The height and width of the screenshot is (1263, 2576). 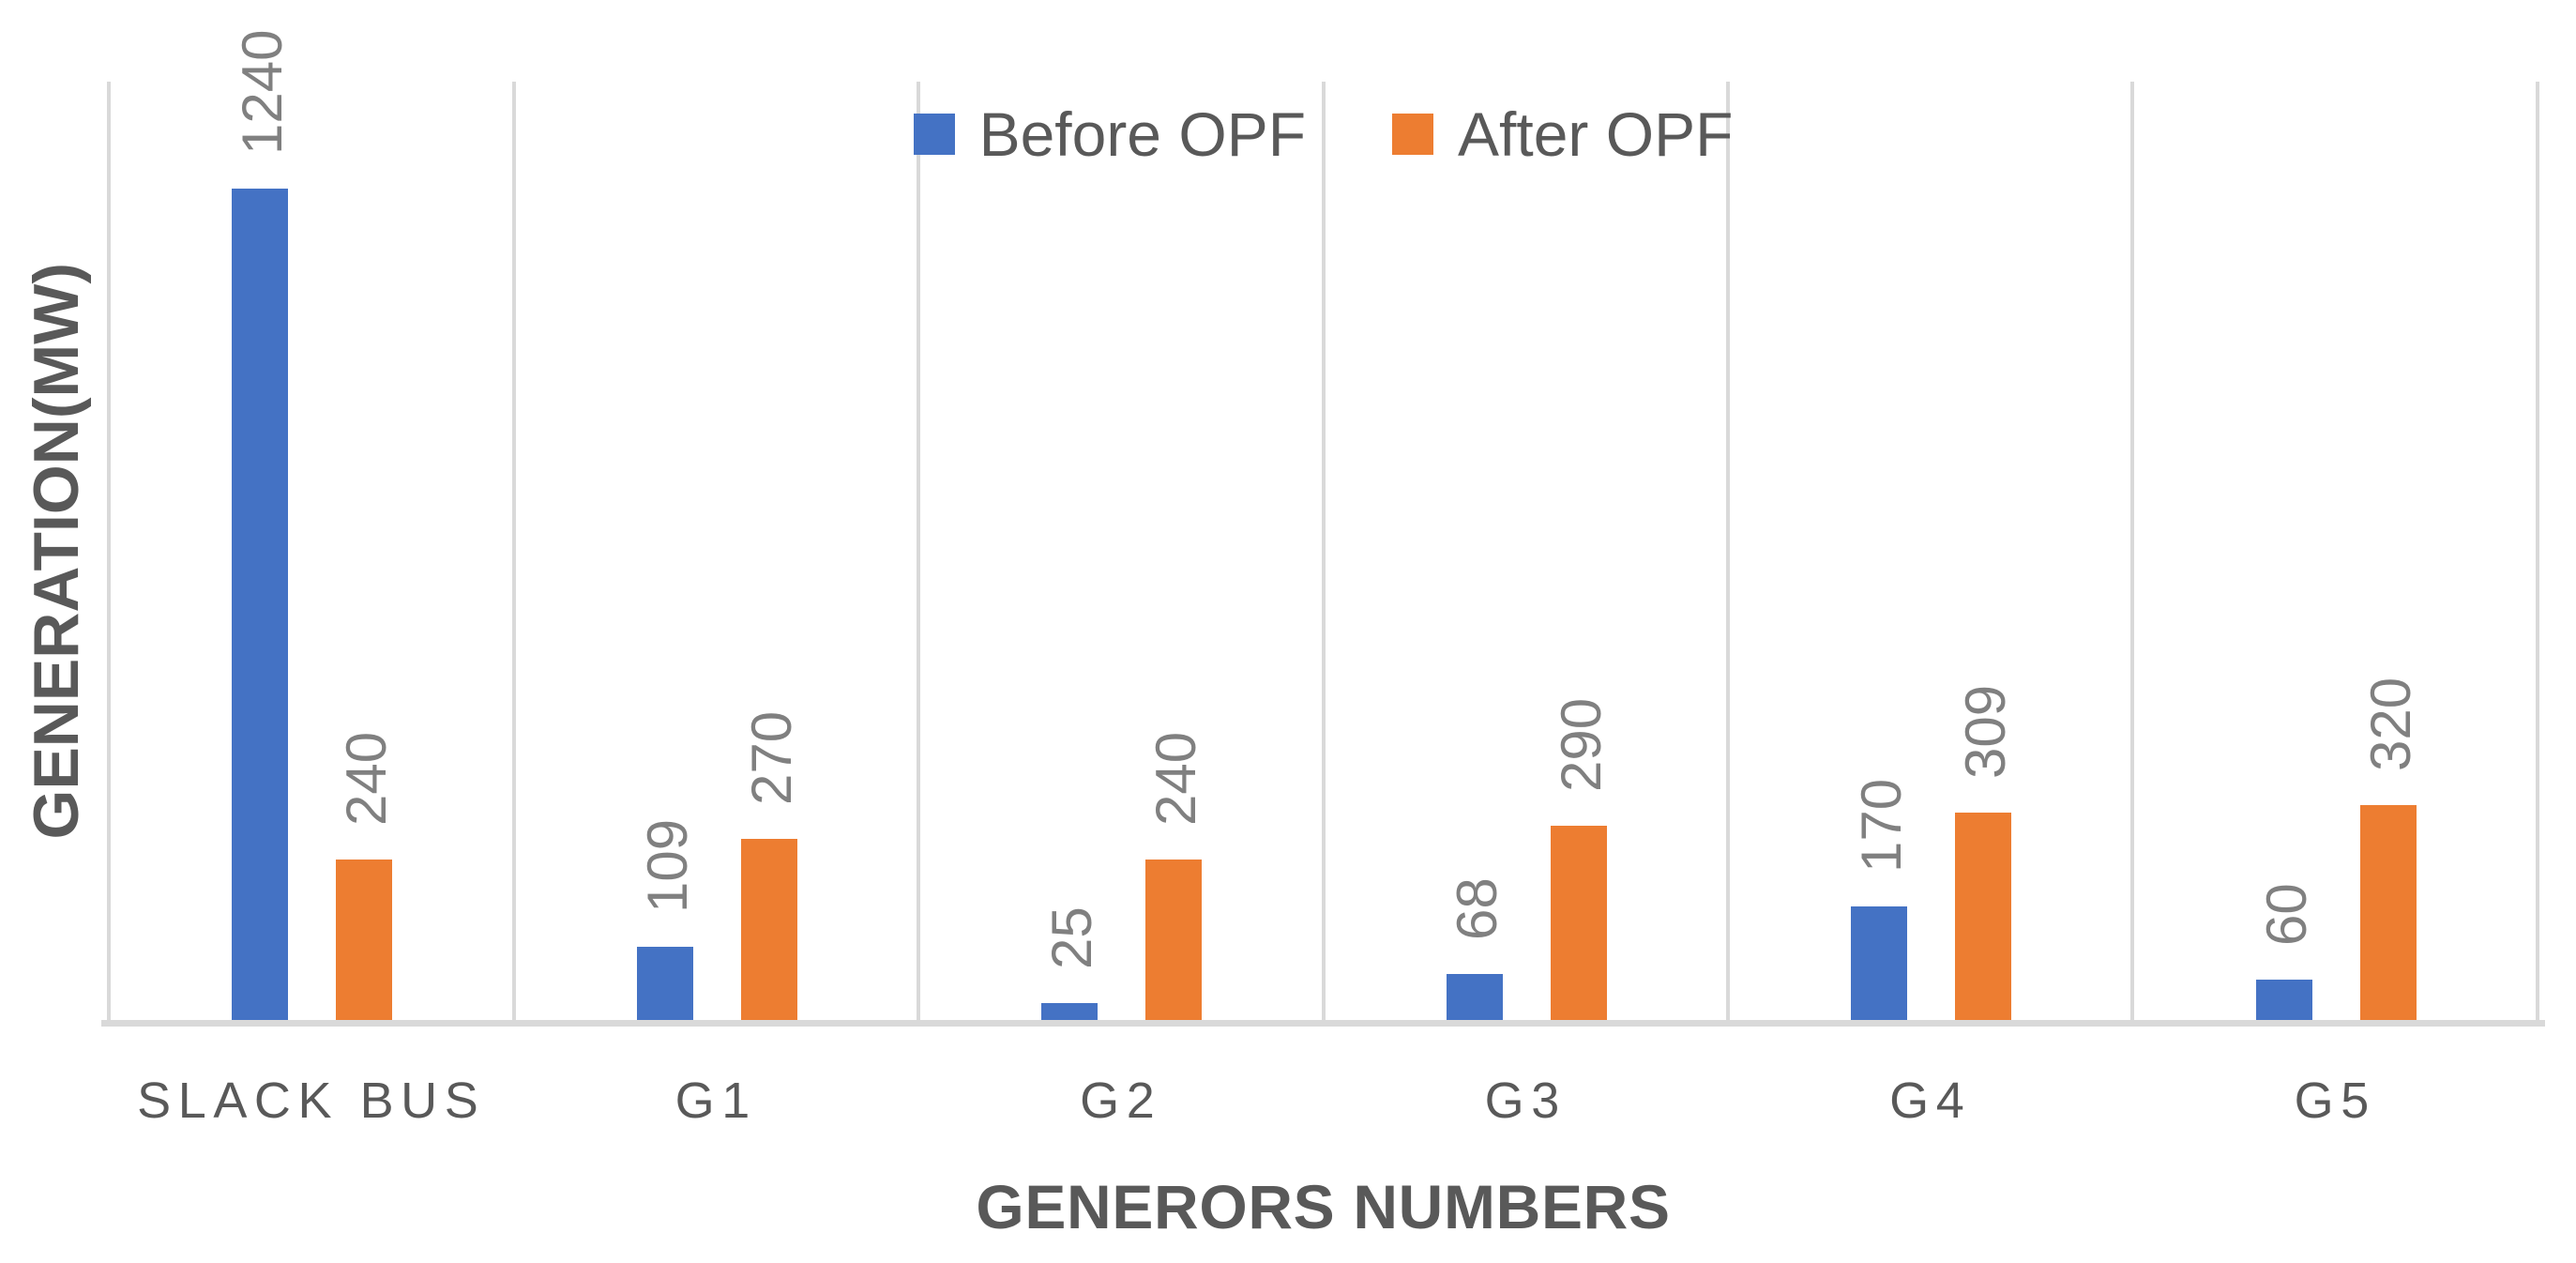 What do you see at coordinates (1930, 551) in the screenshot?
I see `category-group-g4: 170 309` at bounding box center [1930, 551].